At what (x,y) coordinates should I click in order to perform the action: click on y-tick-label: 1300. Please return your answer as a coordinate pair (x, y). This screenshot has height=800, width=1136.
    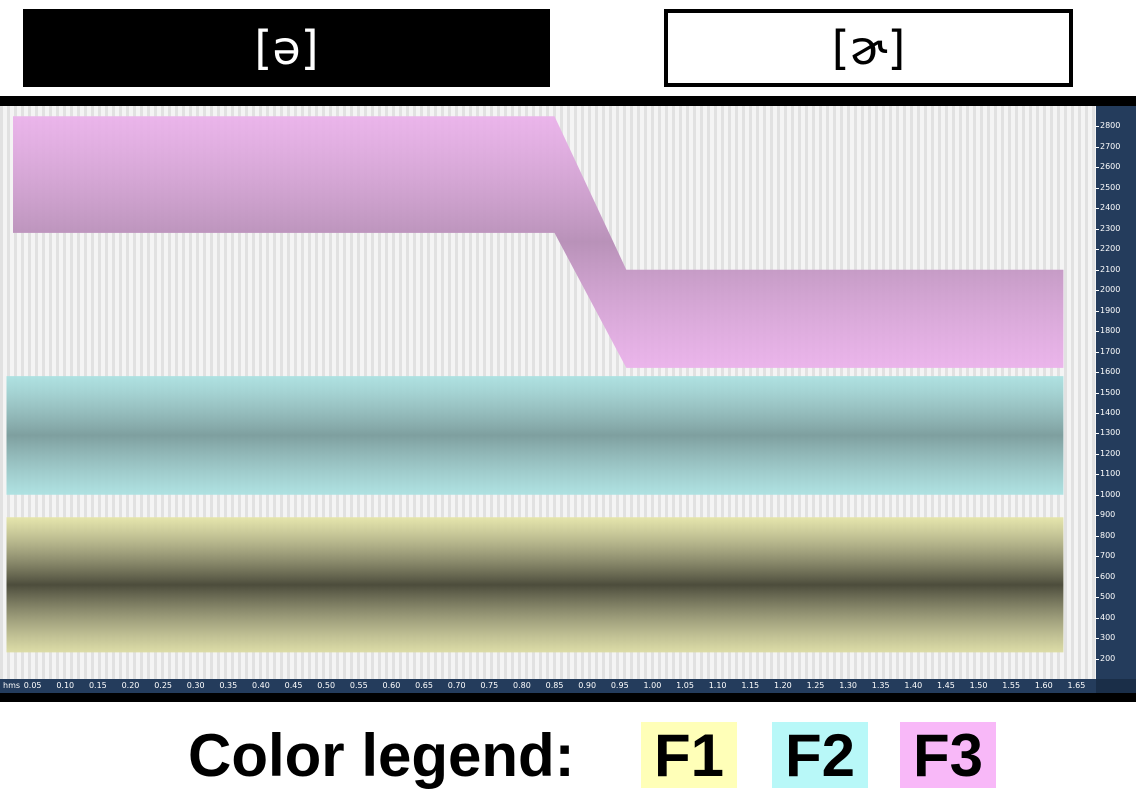
    Looking at the image, I should click on (1108, 433).